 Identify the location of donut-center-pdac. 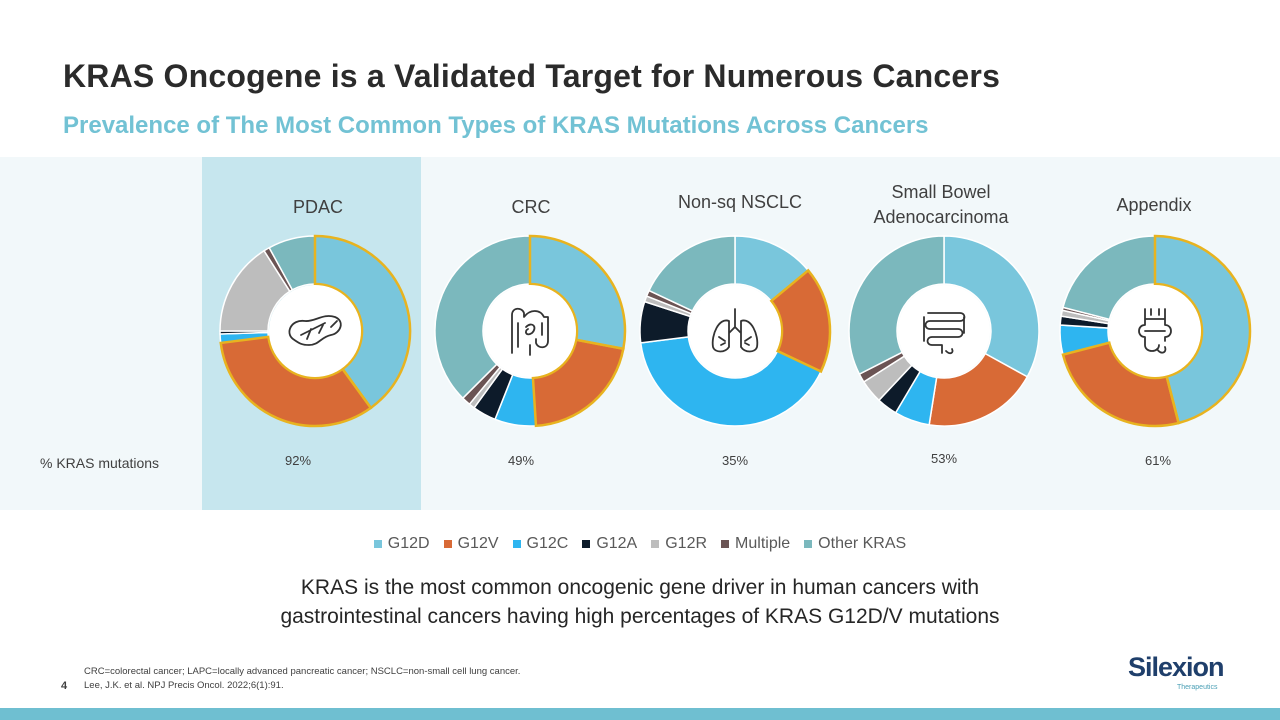
(315, 331).